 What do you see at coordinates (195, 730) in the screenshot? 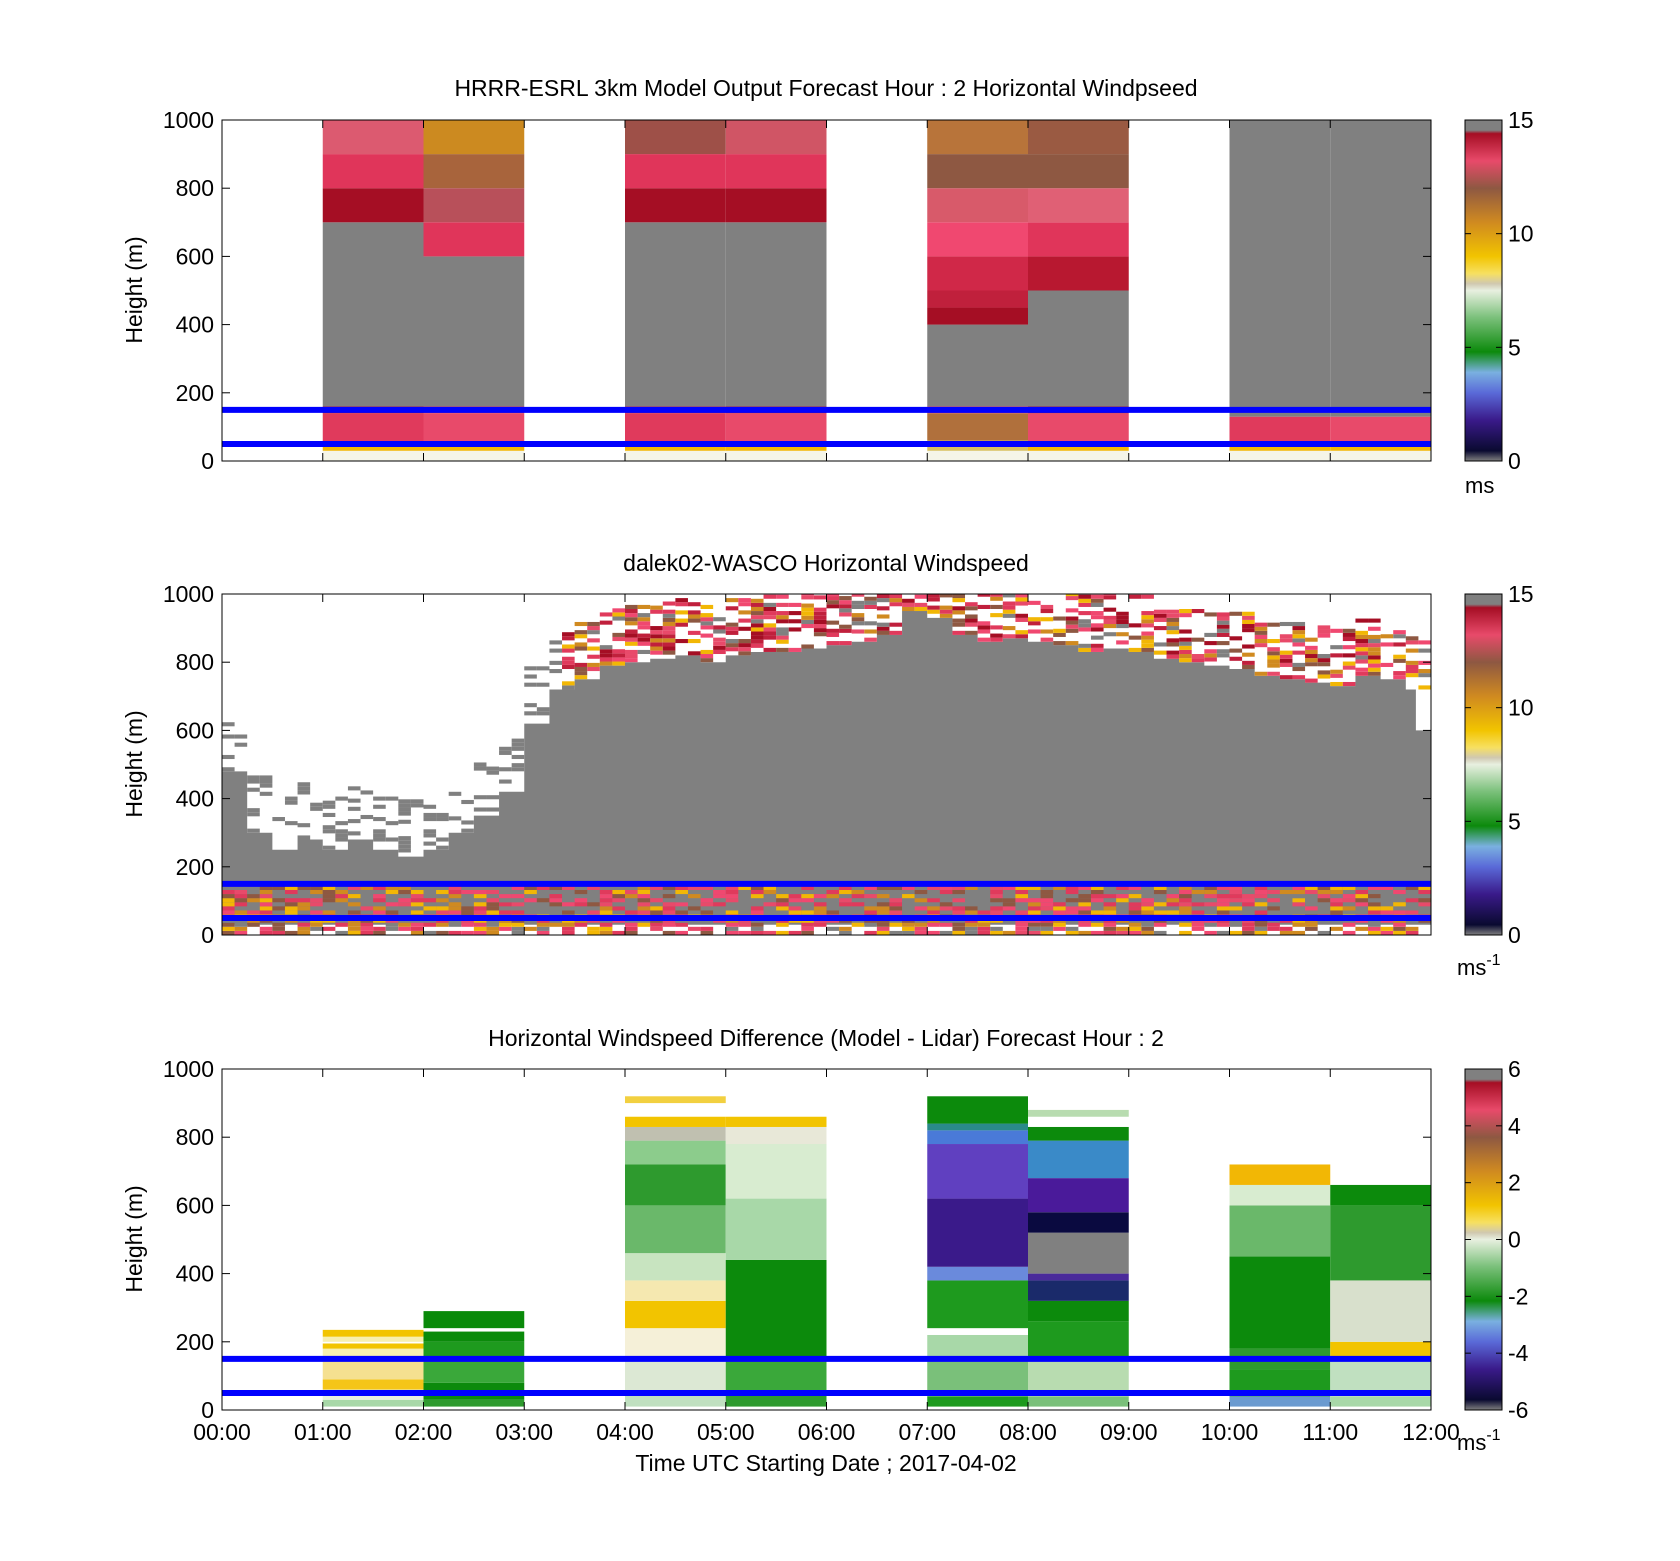
I see `panel-lidar-y-tick-label: 600` at bounding box center [195, 730].